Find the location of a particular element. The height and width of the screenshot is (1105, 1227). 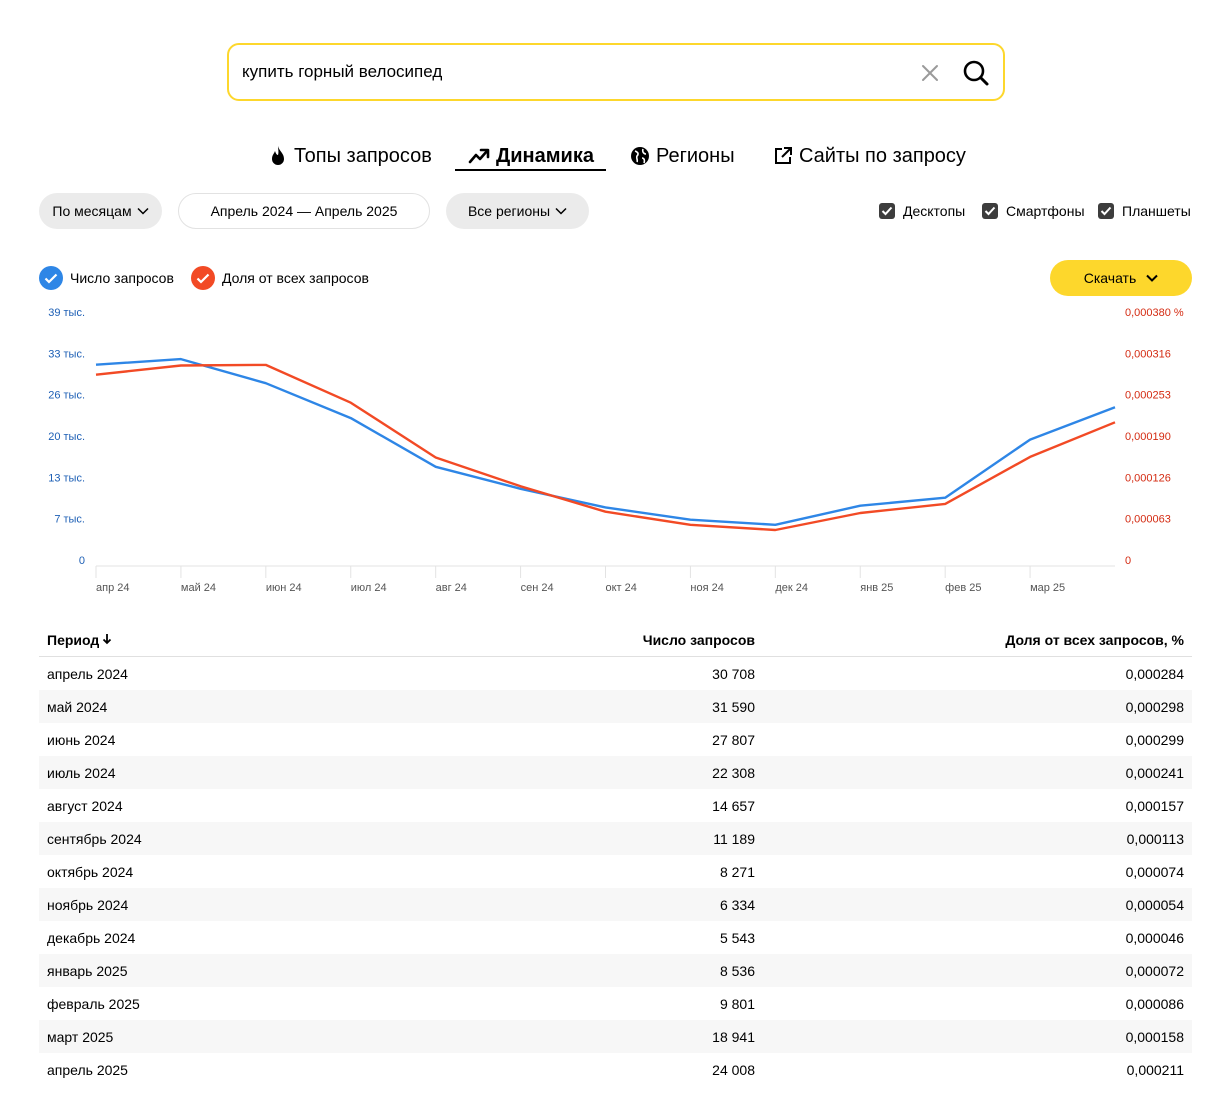

cell-share: 0,000299 is located at coordinates (1154, 739).